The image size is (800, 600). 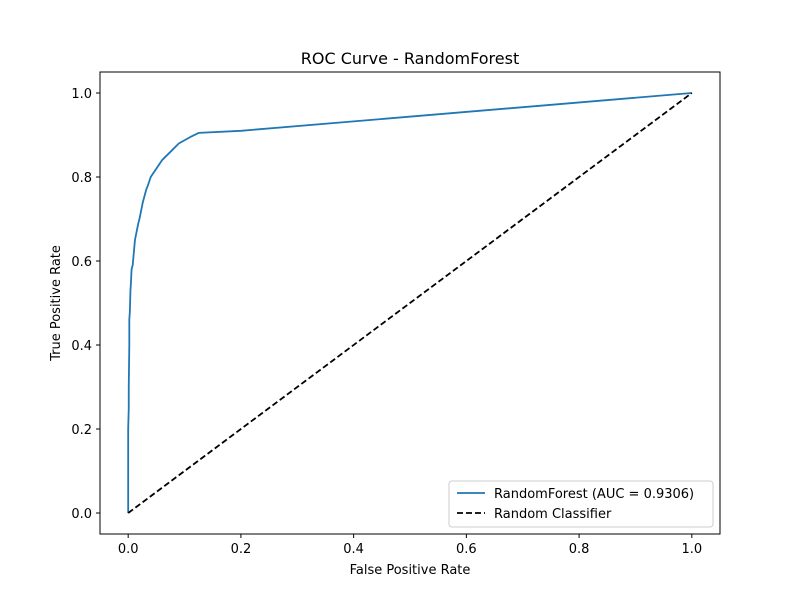 What do you see at coordinates (594, 494) in the screenshot?
I see `legend-label: RandomForest (AUC = 0.9306)` at bounding box center [594, 494].